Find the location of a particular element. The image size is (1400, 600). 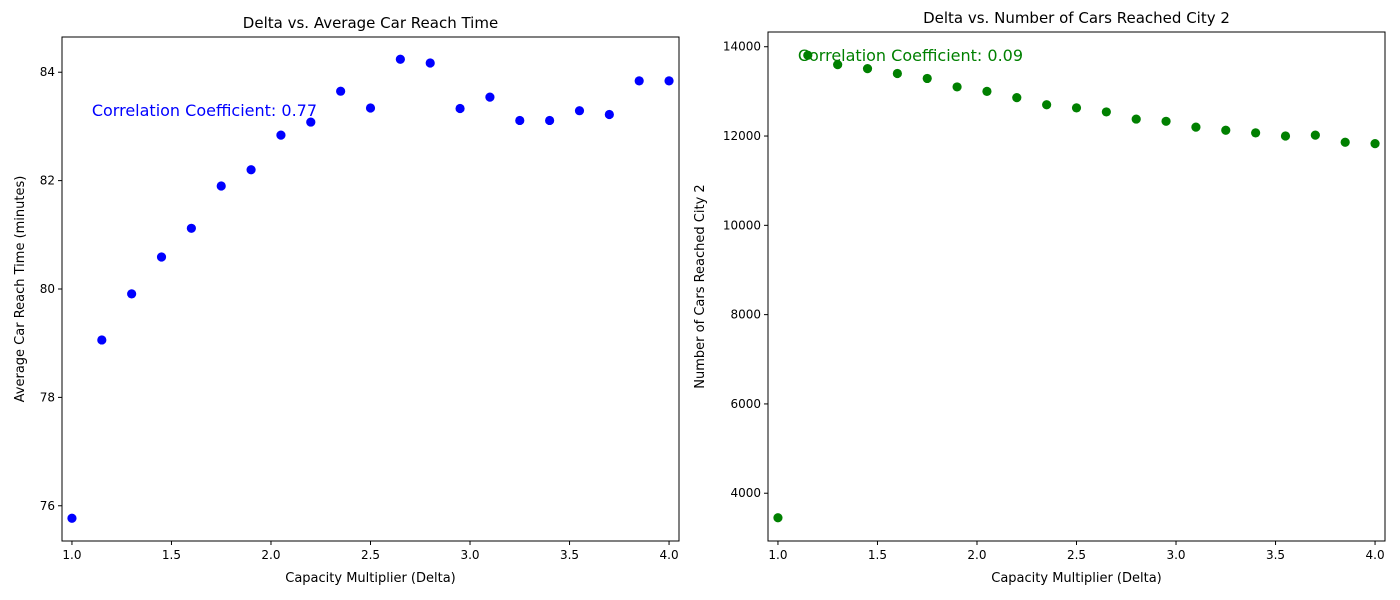

chart-title: Delta vs. Average Car Reach Time is located at coordinates (370, 23).